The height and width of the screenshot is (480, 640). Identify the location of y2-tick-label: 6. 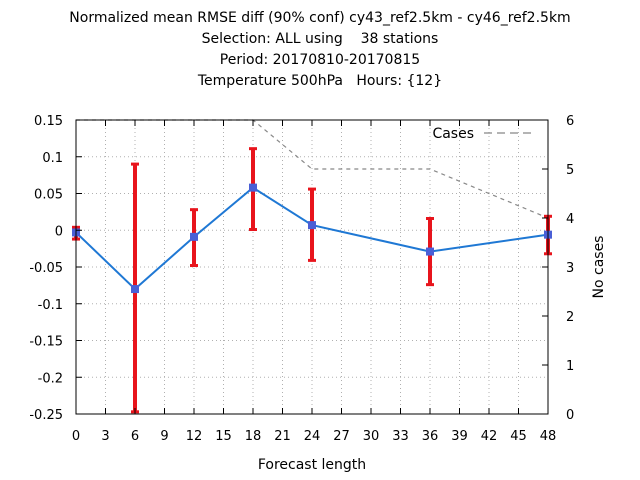
(570, 121).